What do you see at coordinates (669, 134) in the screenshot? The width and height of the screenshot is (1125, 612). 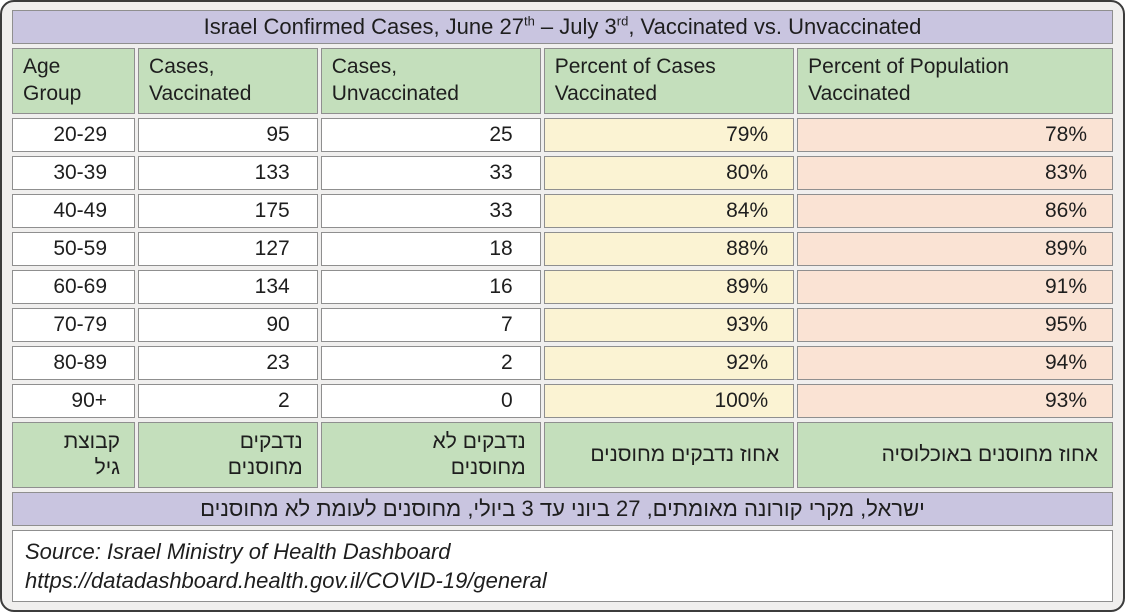 I see `cell-percent-cases-vaccinated: 79%` at bounding box center [669, 134].